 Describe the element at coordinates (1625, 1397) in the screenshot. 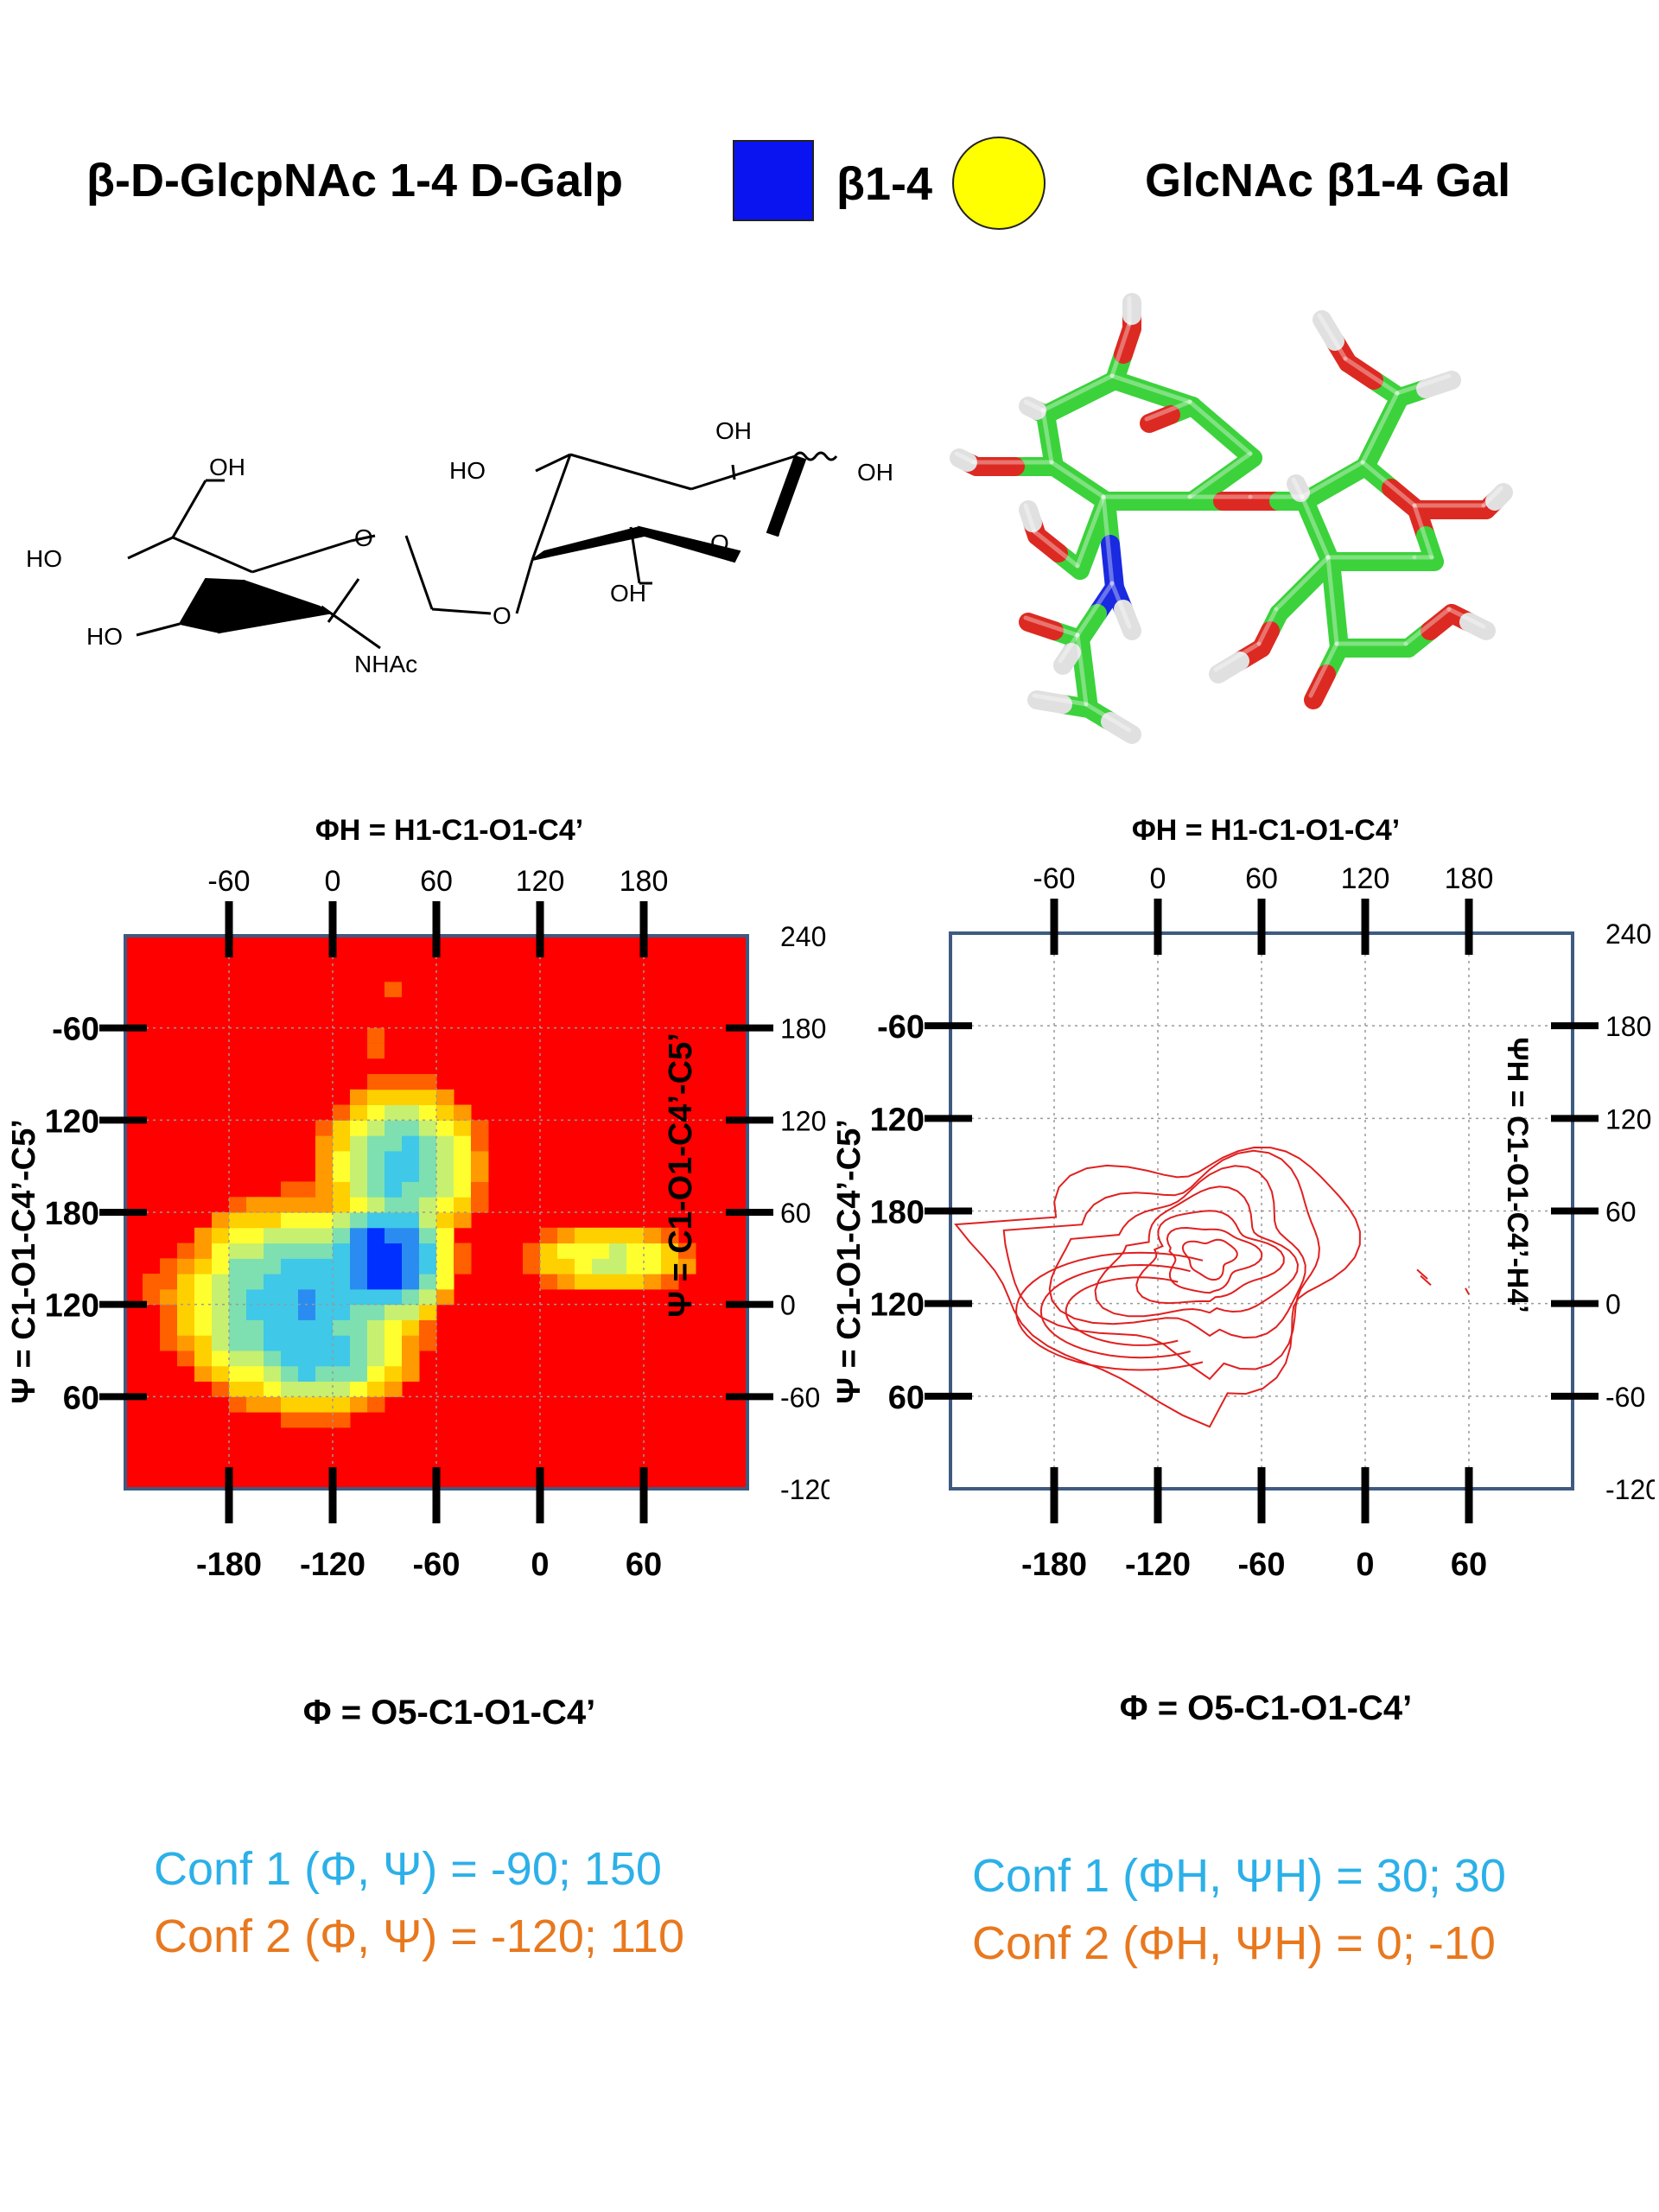

I see `right-tick-label: -60` at that location.